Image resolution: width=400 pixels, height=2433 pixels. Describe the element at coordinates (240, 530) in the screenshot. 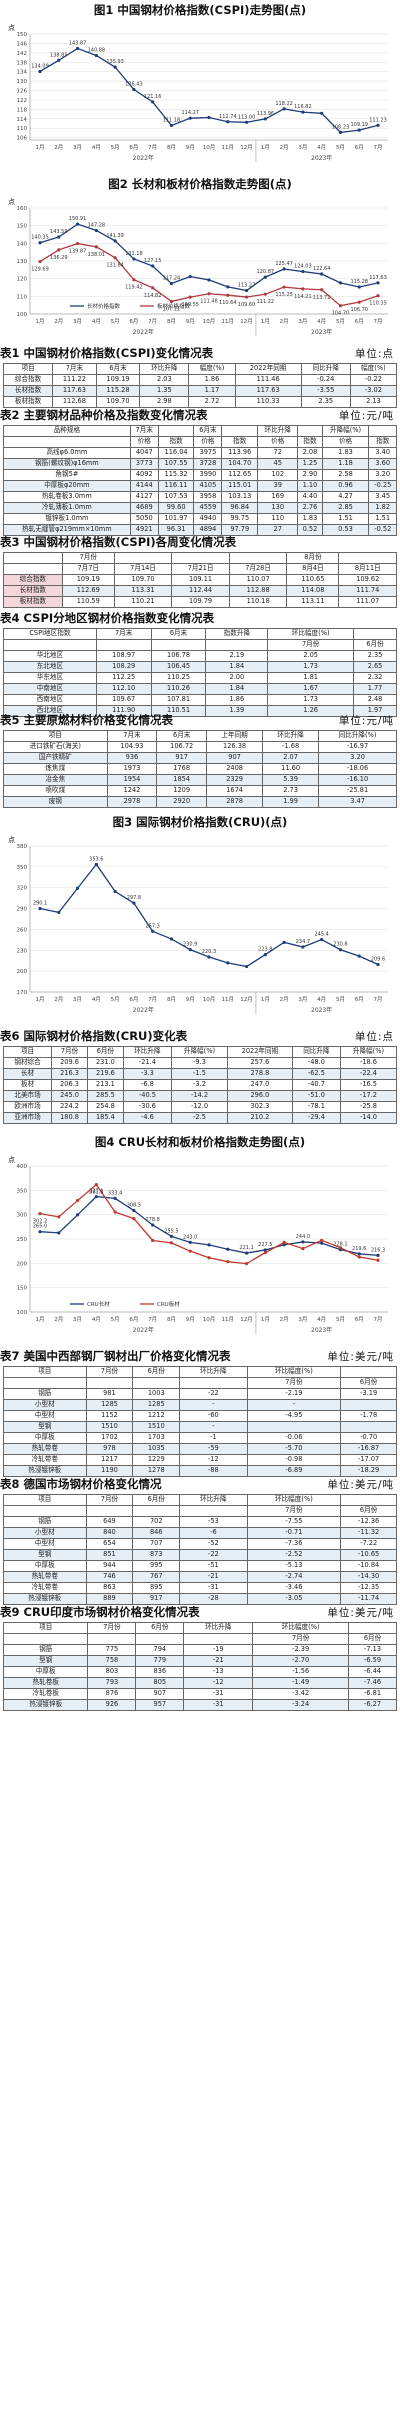

I see `table-cell: 97.79` at that location.